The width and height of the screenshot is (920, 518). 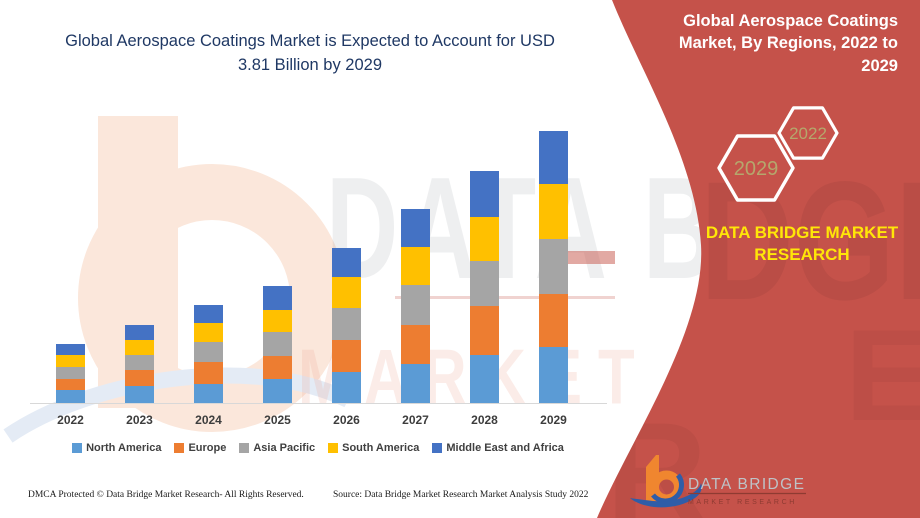 I want to click on bar-2022, so click(x=70, y=373).